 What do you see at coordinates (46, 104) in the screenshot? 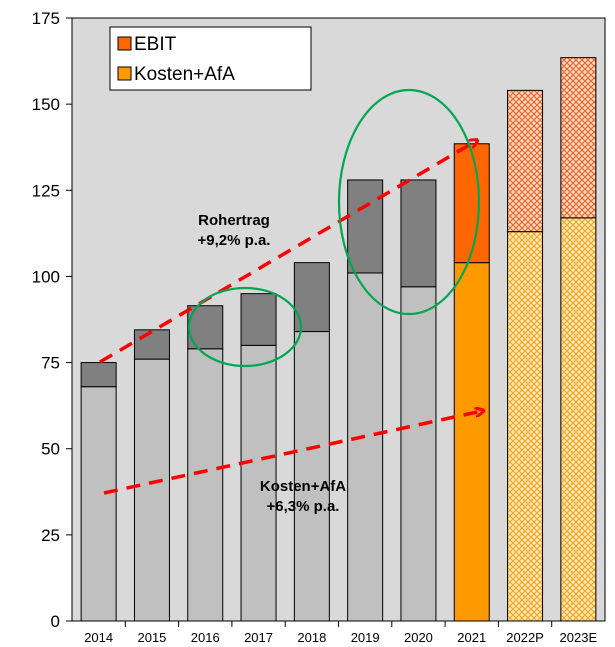
I see `y-tick-label: 150` at bounding box center [46, 104].